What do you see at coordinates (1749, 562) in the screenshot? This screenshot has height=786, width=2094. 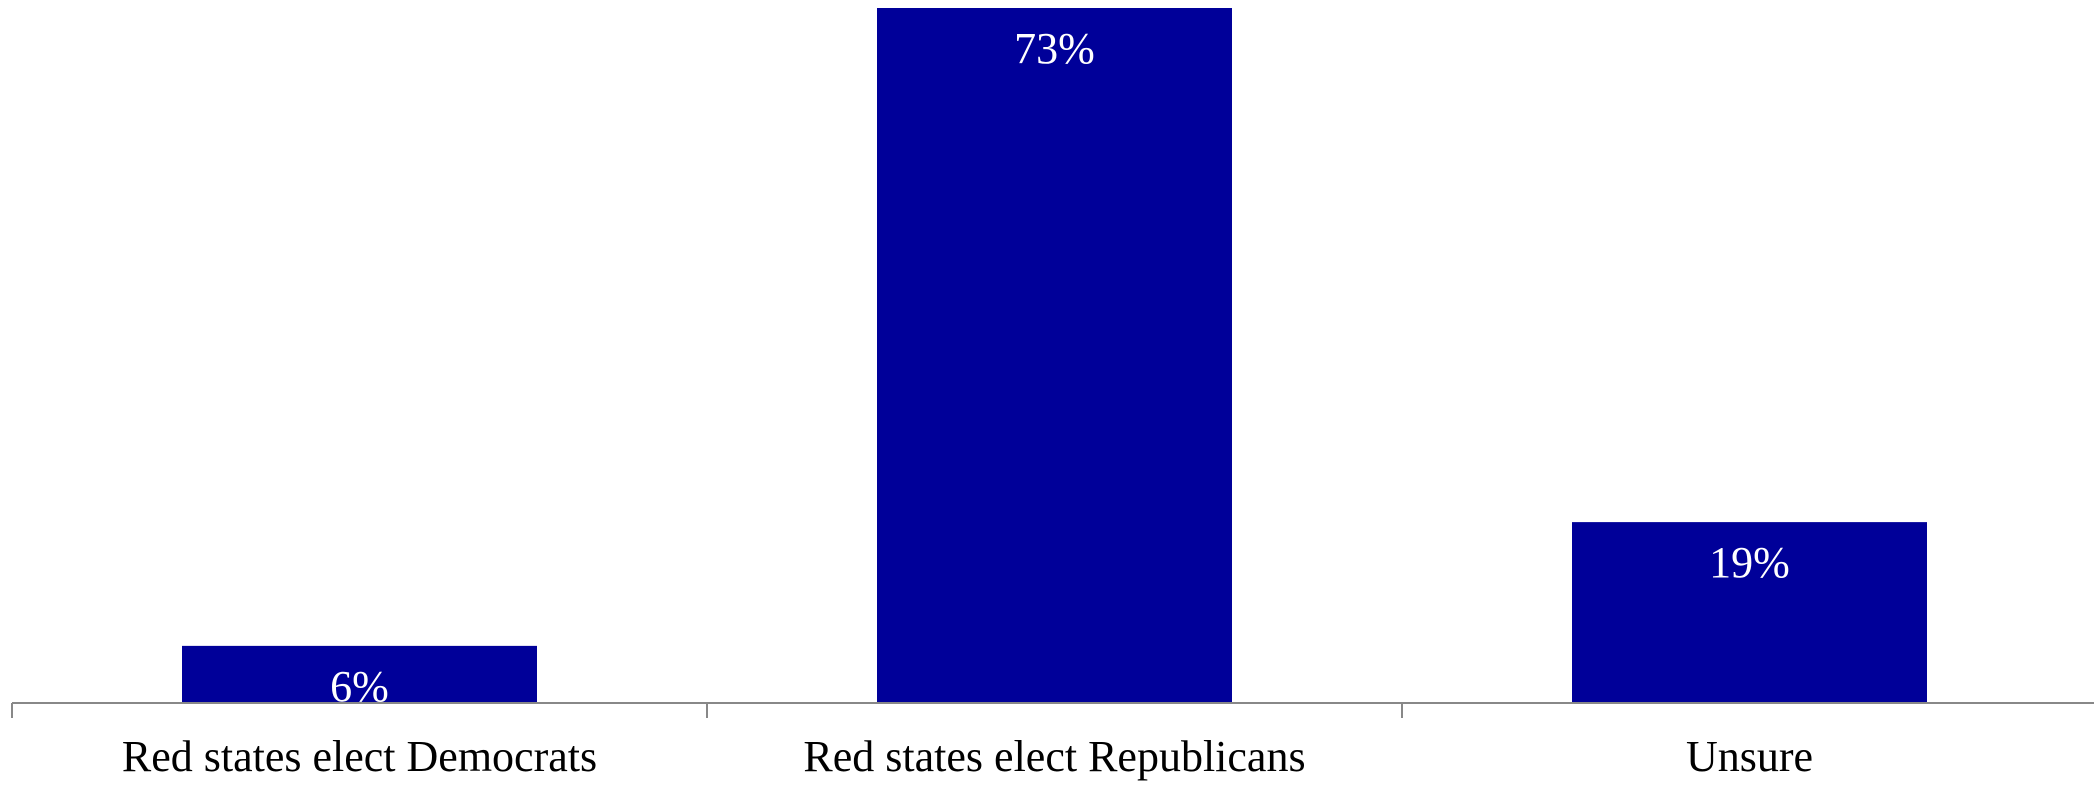 I see `bar-data-label: 19%` at bounding box center [1749, 562].